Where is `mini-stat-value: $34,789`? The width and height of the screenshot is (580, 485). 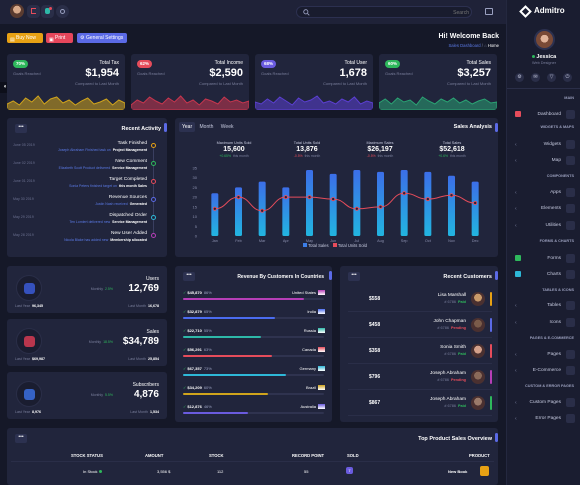
mini-stat-value: $34,789 is located at coordinates (140, 341).